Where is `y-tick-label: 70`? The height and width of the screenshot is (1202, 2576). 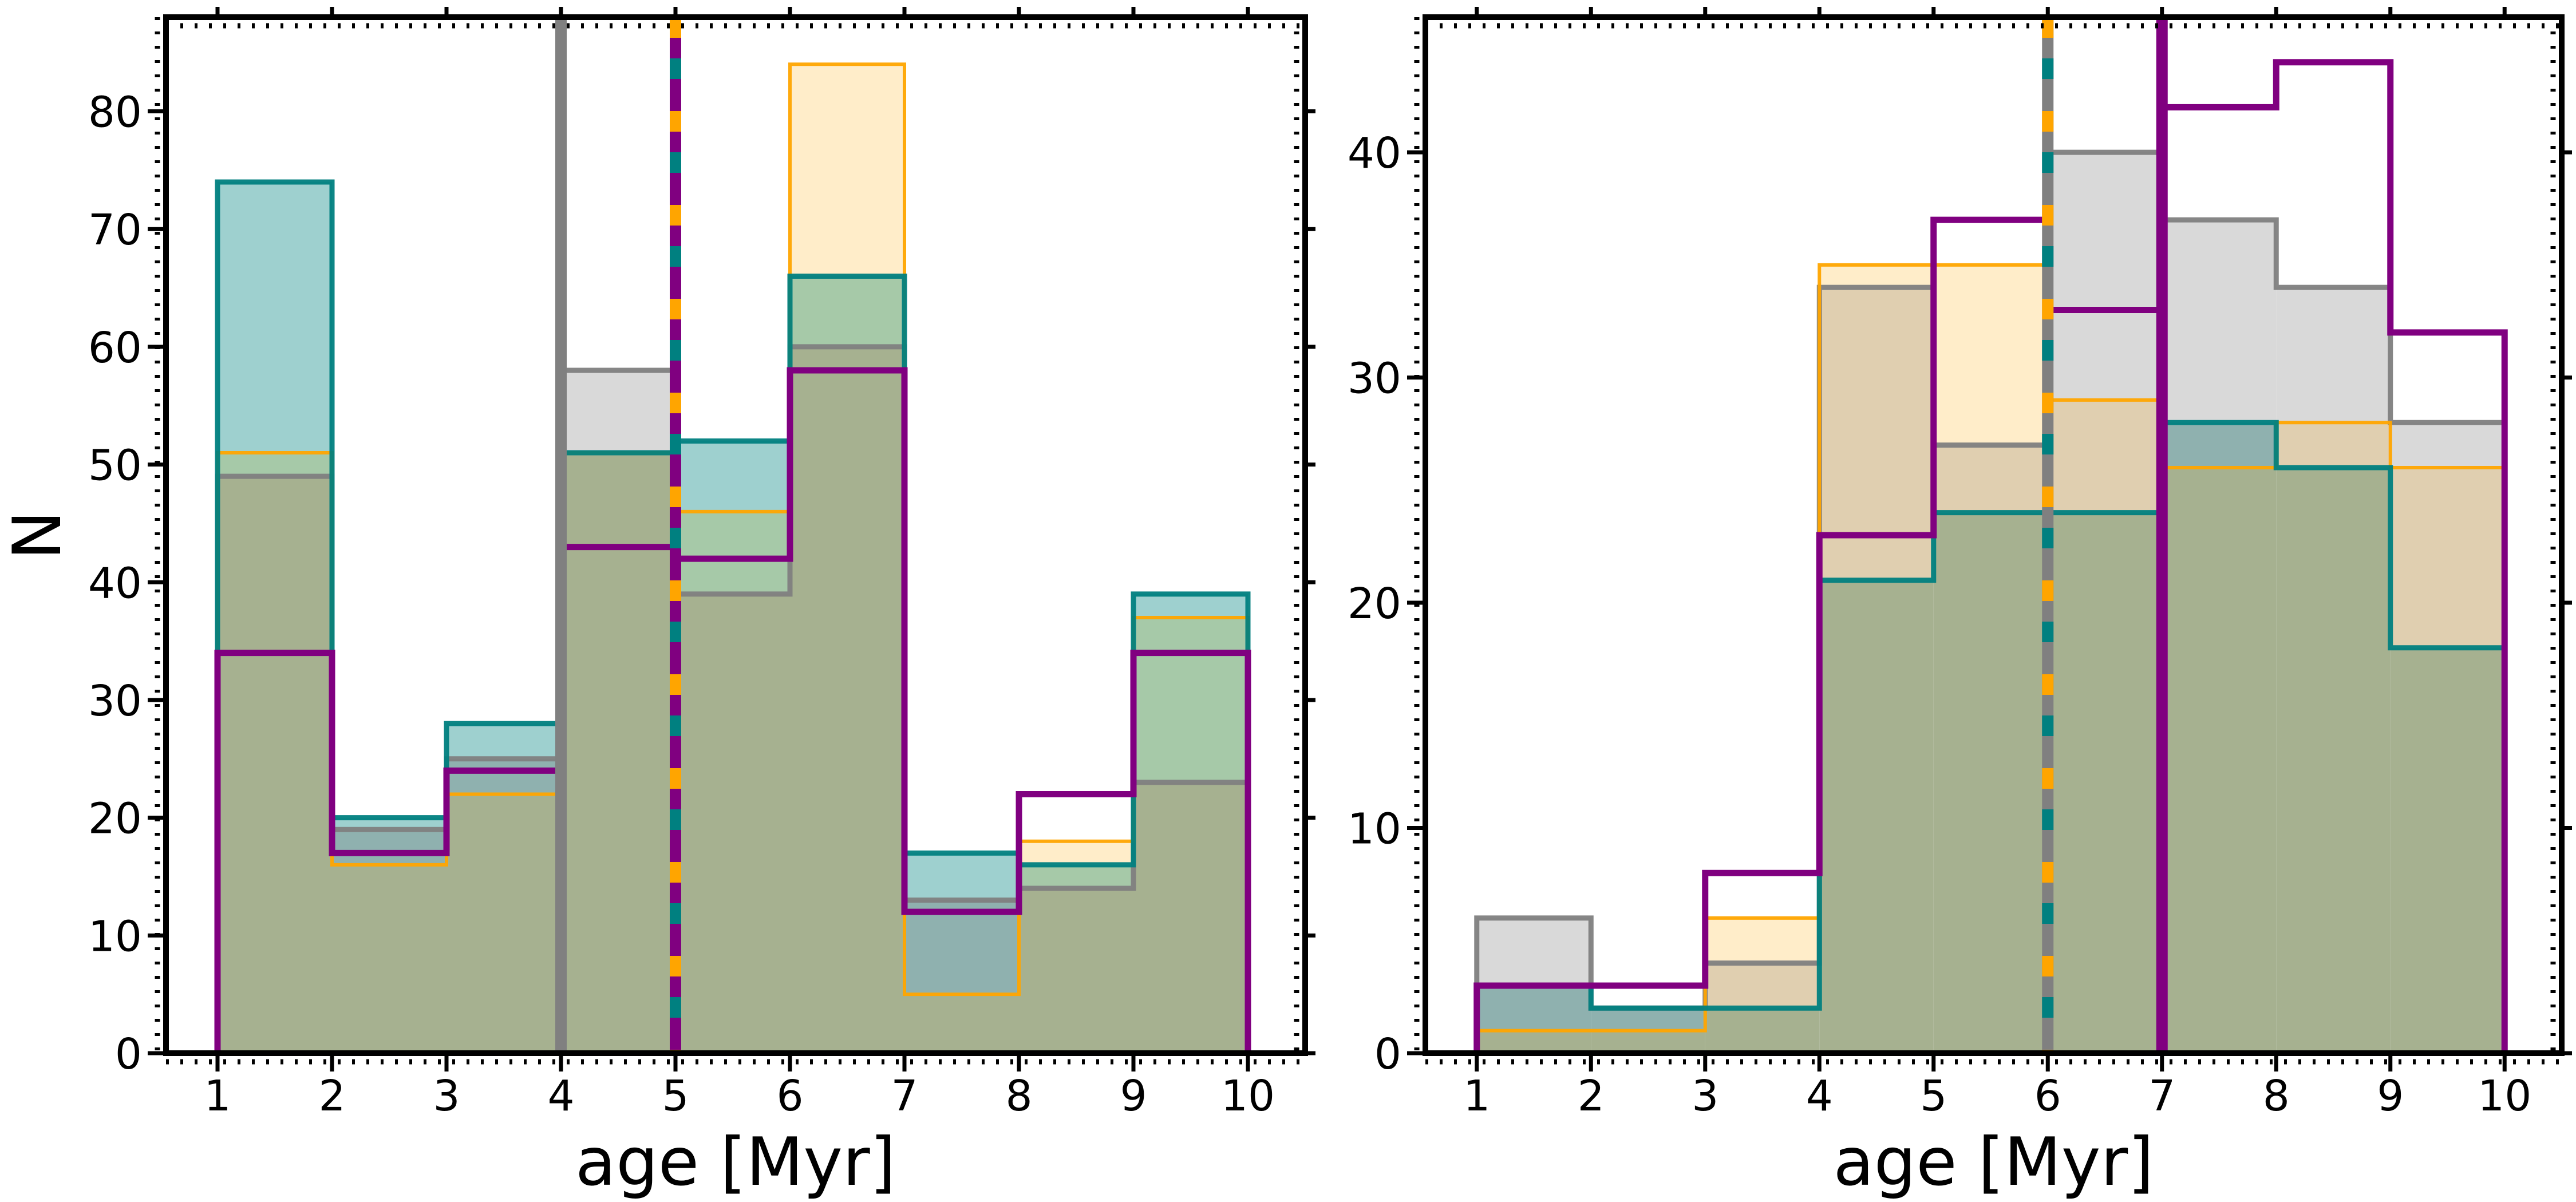 y-tick-label: 70 is located at coordinates (115, 230).